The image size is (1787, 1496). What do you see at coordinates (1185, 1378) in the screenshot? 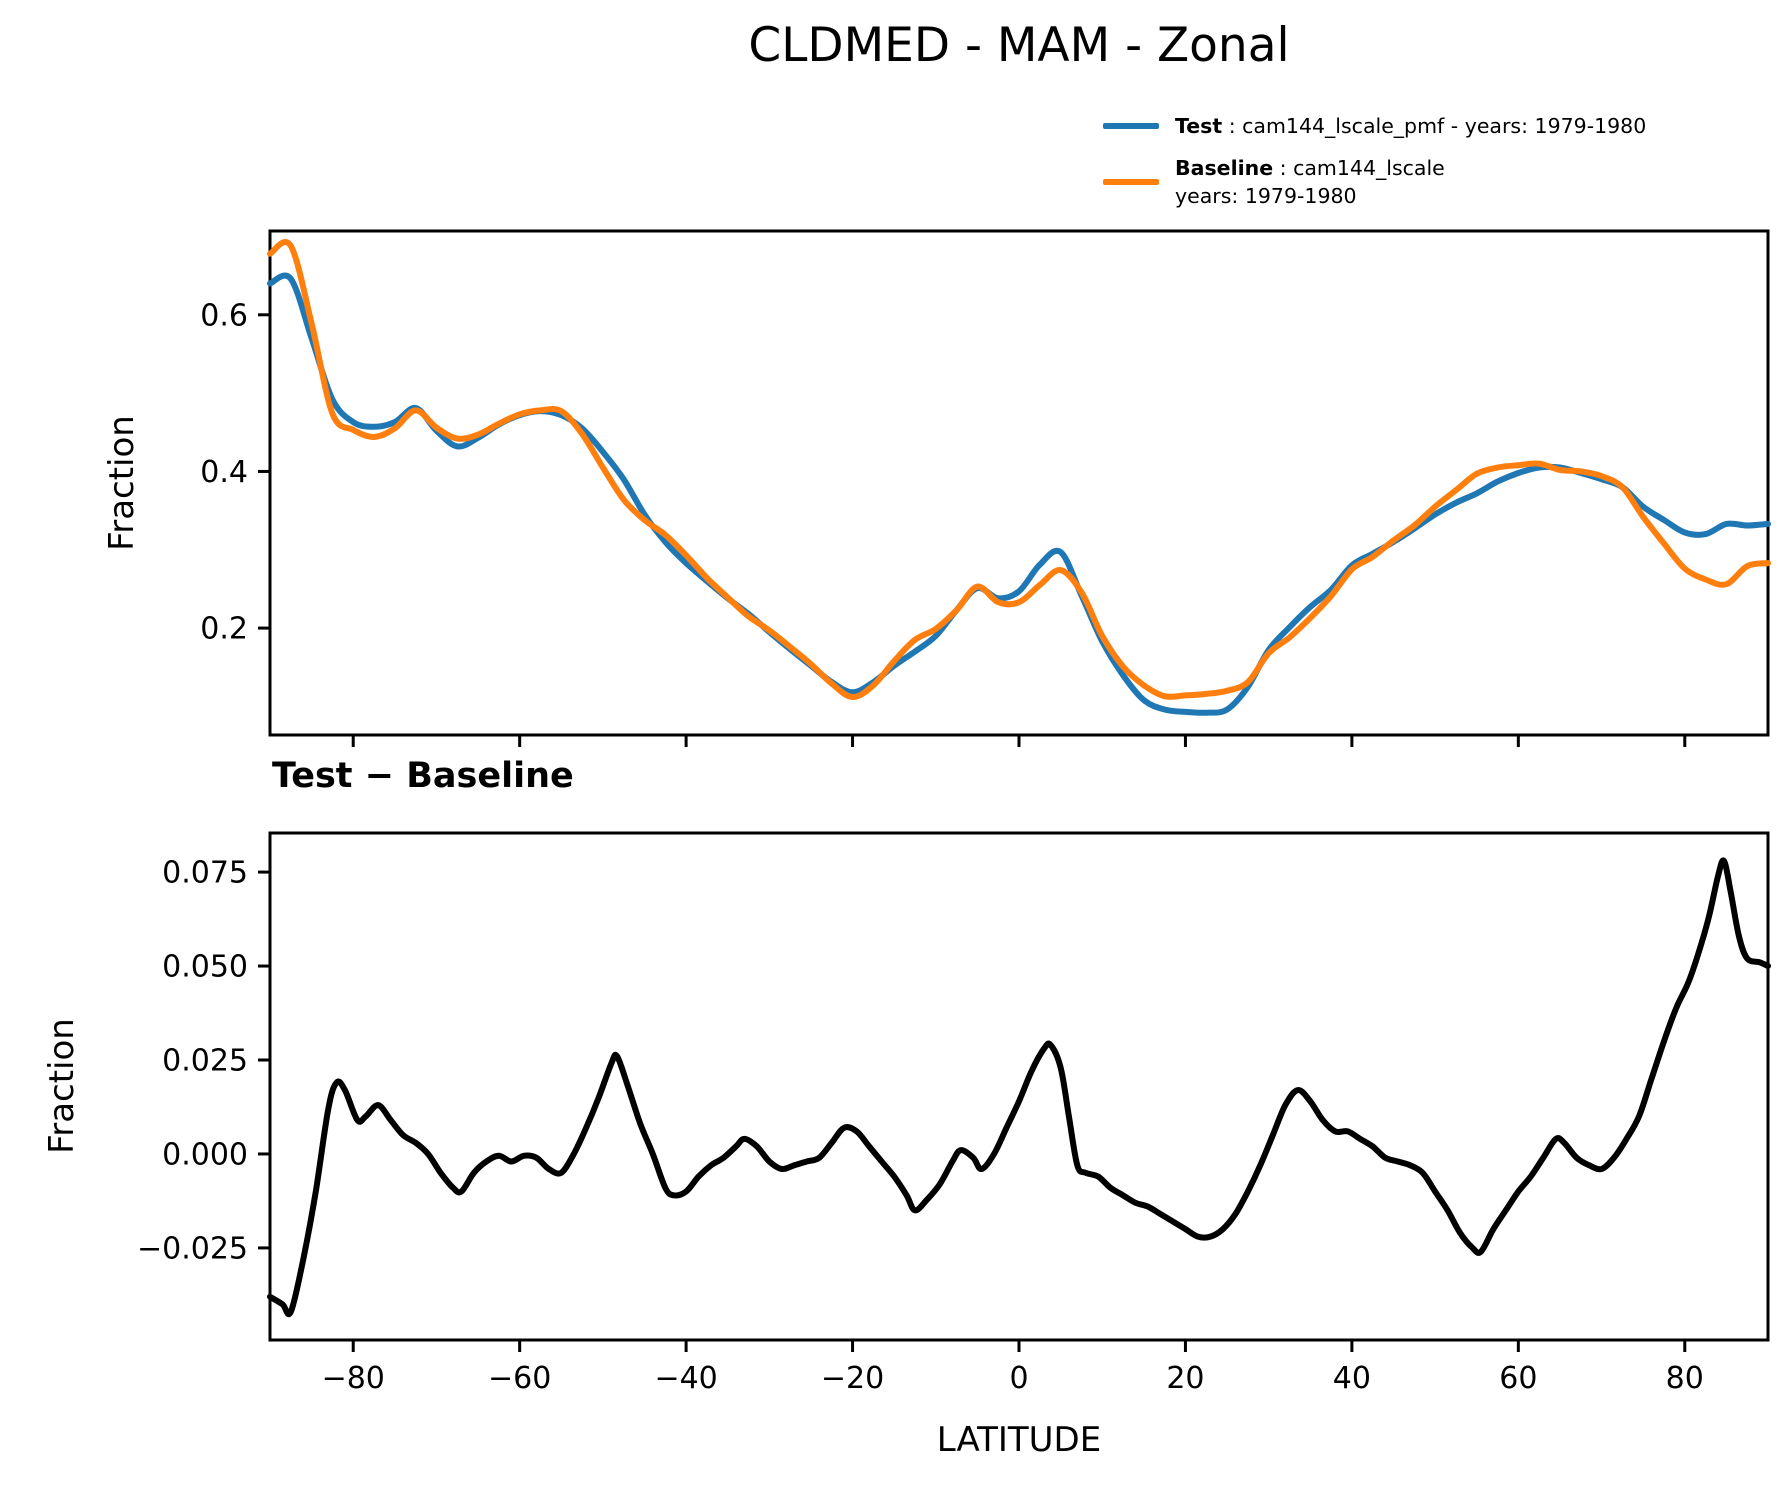
I see `x-axis-tick-label: 20` at bounding box center [1185, 1378].